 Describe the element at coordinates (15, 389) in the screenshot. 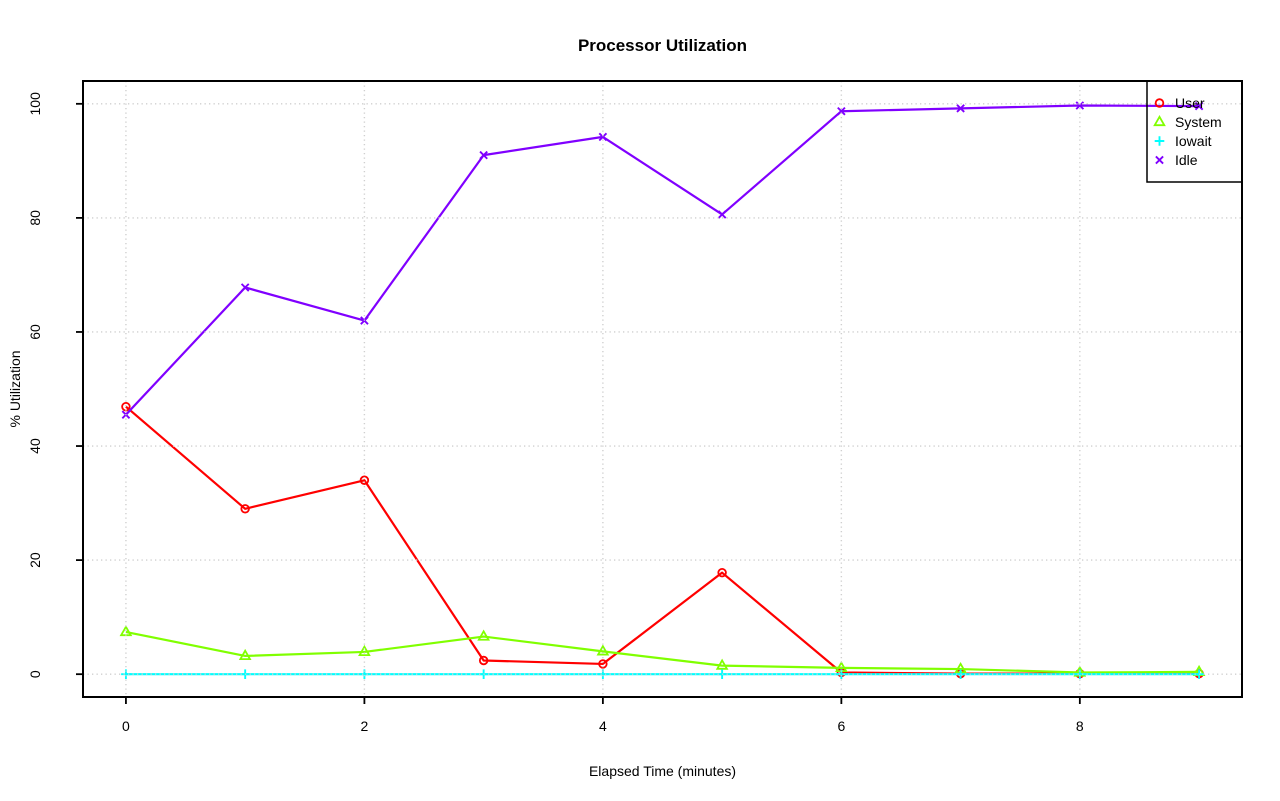

I see `y-axis-title: % Utilization` at that location.